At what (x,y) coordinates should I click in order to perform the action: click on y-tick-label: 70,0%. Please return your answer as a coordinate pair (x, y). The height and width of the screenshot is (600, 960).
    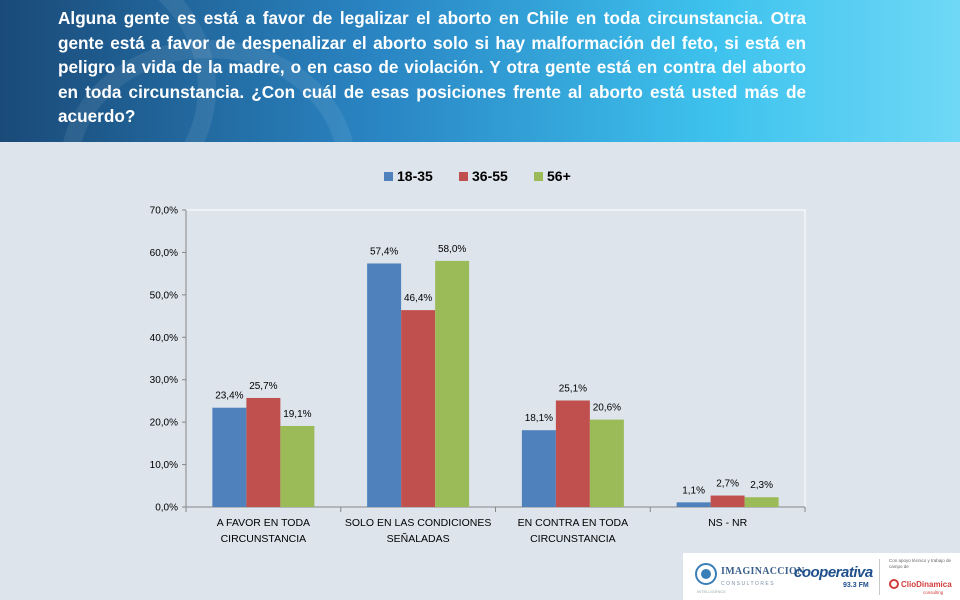
    Looking at the image, I should click on (164, 211).